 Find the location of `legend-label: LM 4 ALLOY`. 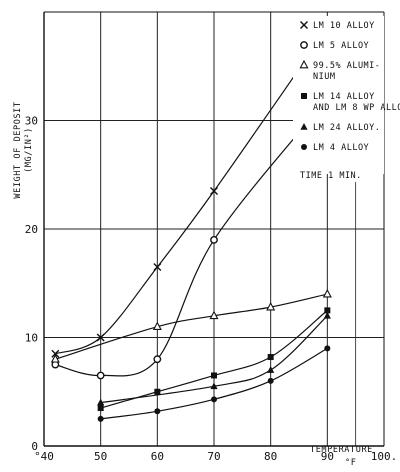

legend-label: LM 4 ALLOY is located at coordinates (341, 148).